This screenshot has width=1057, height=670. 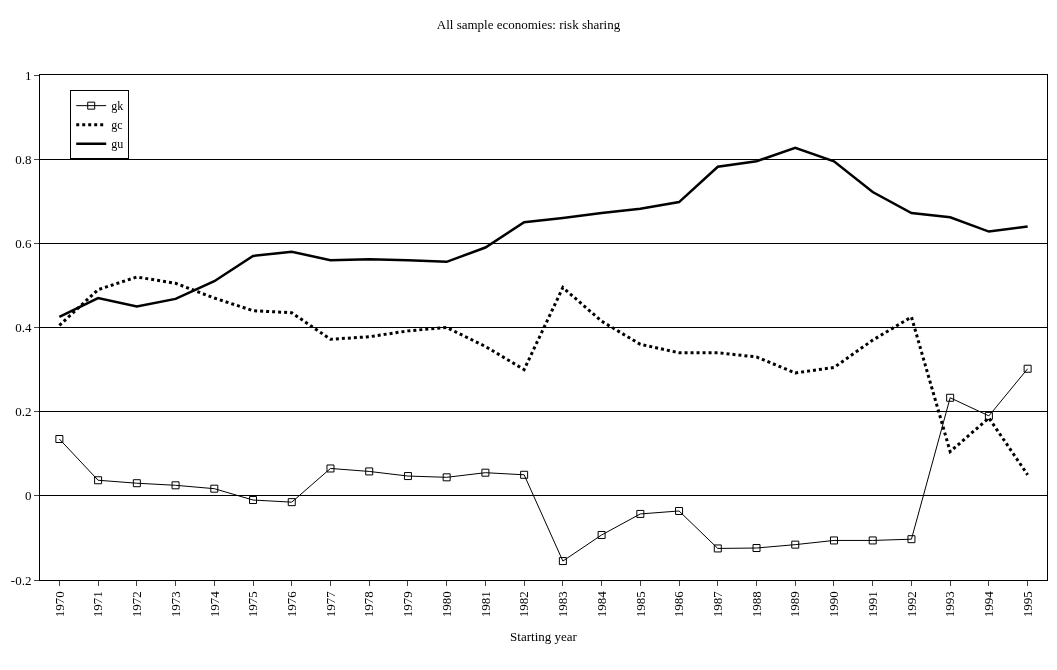 What do you see at coordinates (23, 412) in the screenshot?
I see `y-tick-label: 0.2` at bounding box center [23, 412].